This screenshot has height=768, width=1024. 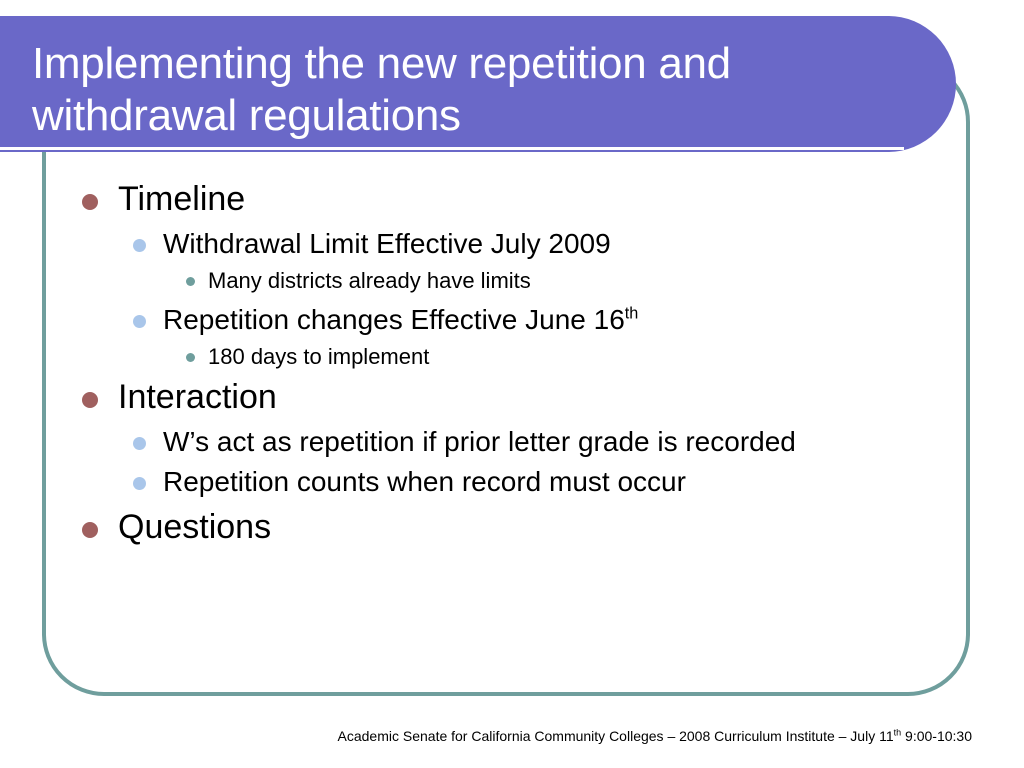 I want to click on title-underline, so click(x=452, y=148).